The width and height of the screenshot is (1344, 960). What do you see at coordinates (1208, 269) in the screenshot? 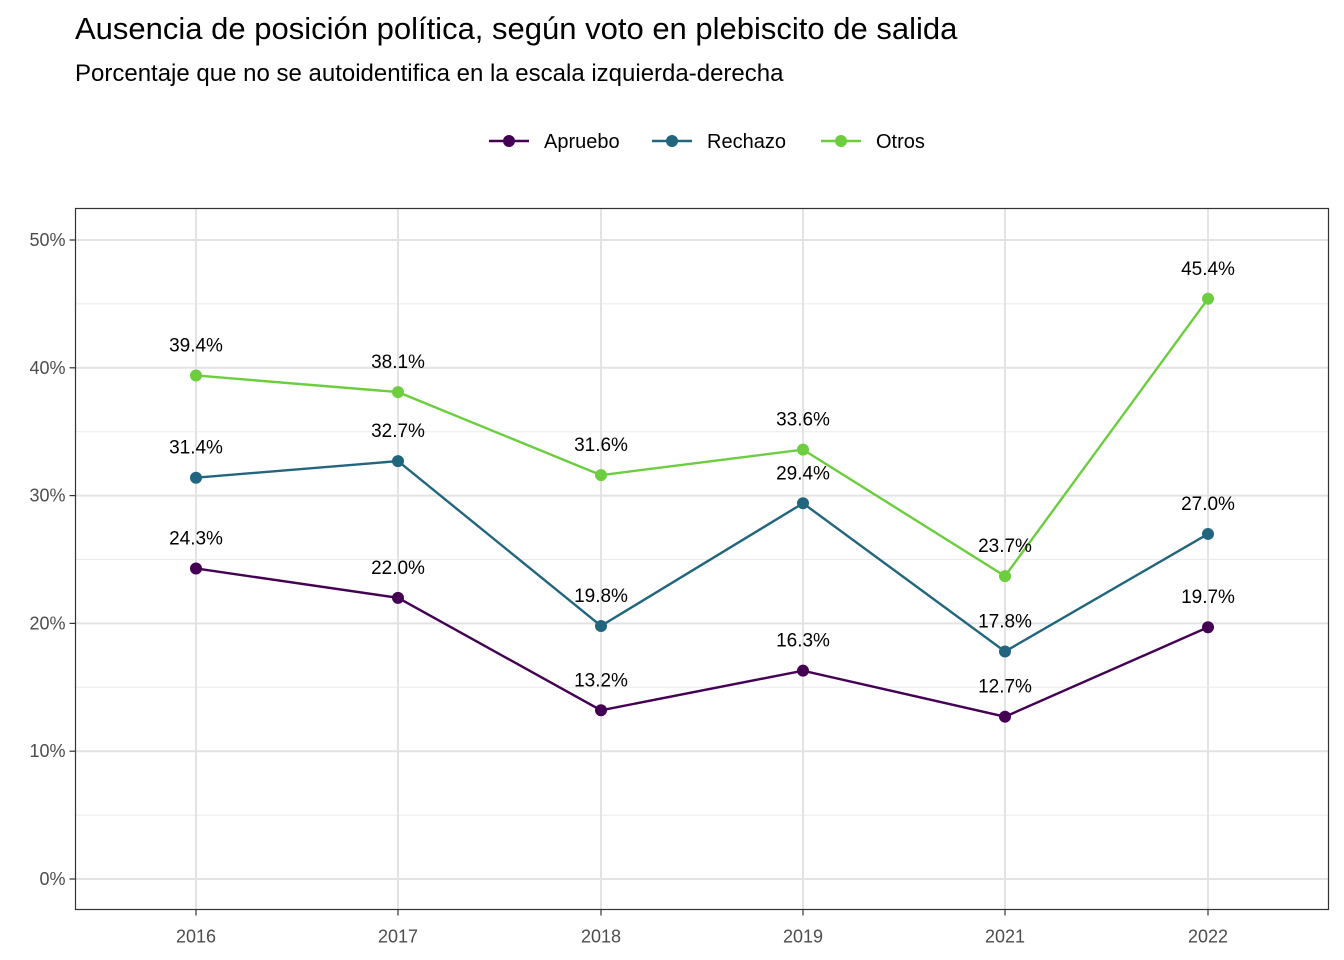
I see `data-label-otros: 45.4%` at bounding box center [1208, 269].